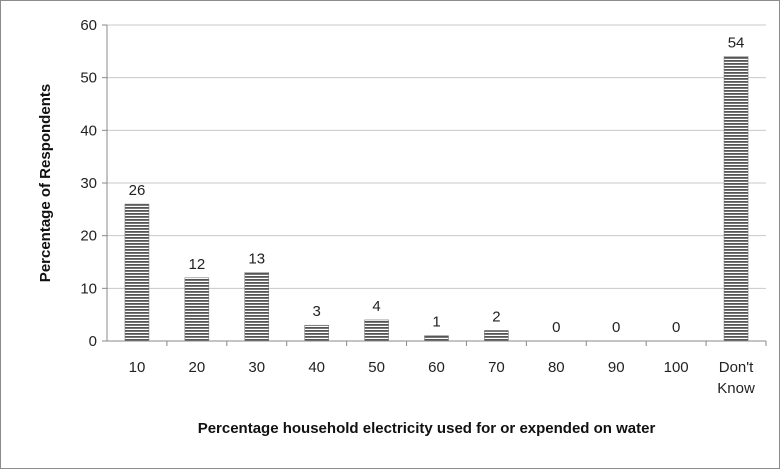 The width and height of the screenshot is (782, 471). Describe the element at coordinates (436, 367) in the screenshot. I see `x-tick-label: 60` at that location.